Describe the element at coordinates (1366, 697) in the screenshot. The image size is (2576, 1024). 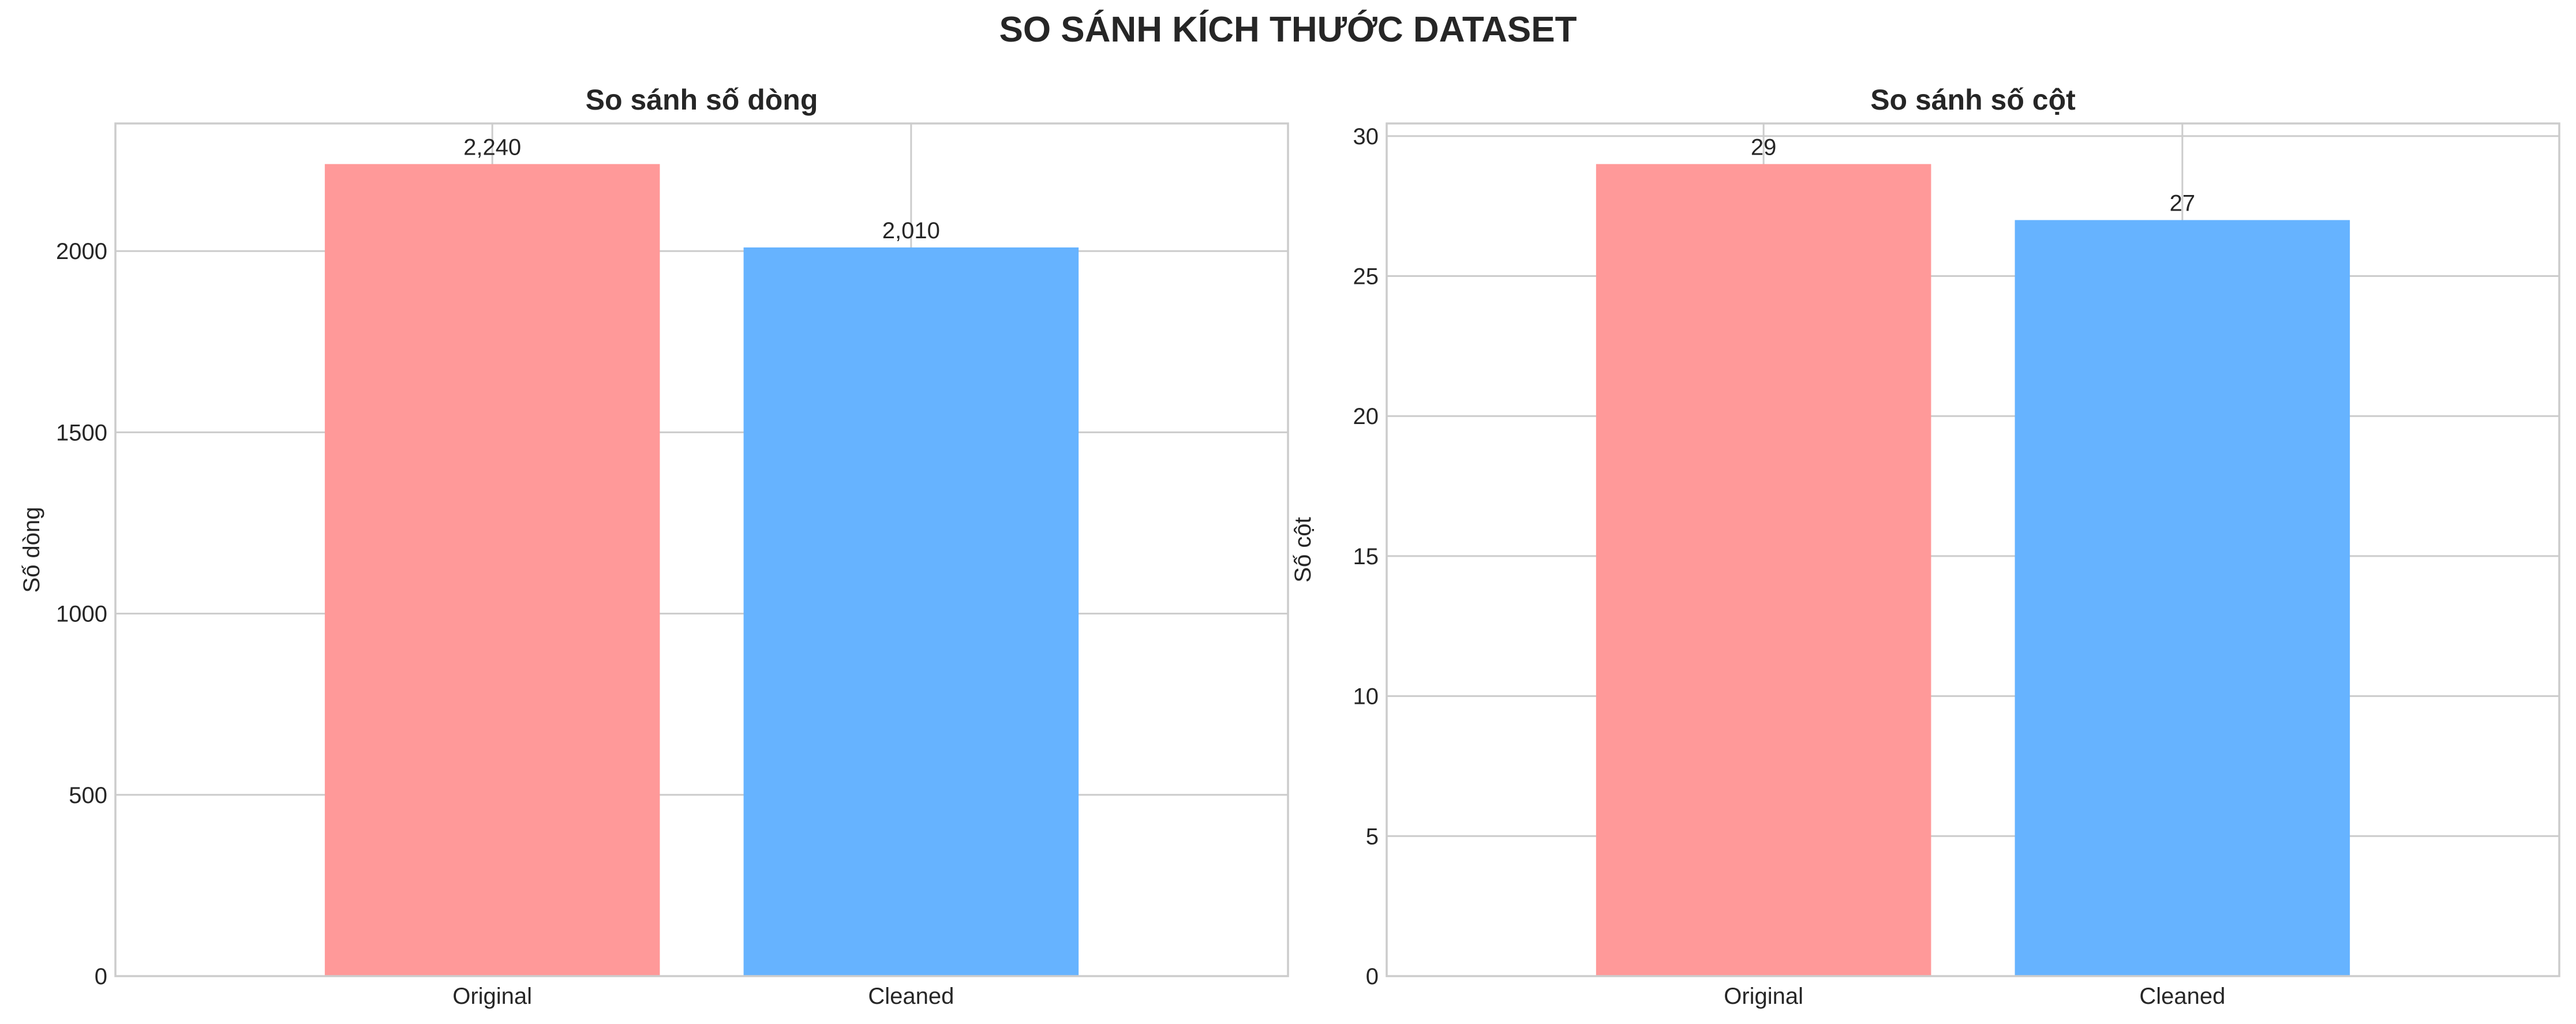
I see `y-tick-label: 10` at that location.